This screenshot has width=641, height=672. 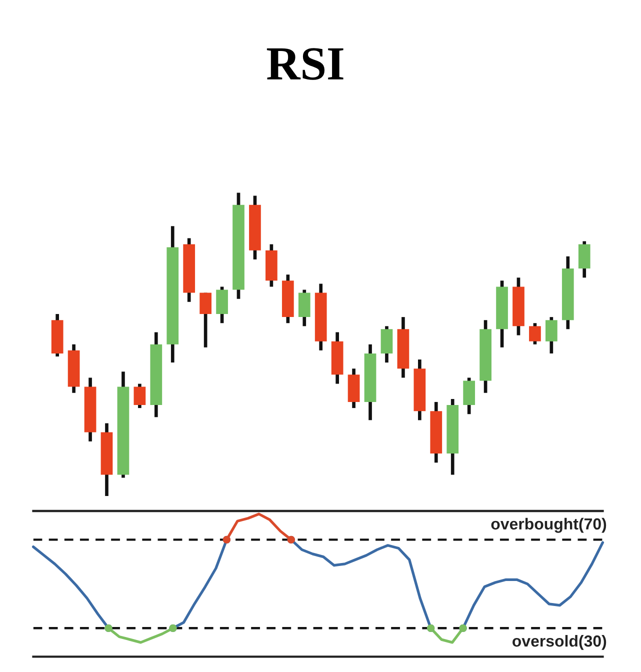 I want to click on chart-title: RSI, so click(x=305, y=64).